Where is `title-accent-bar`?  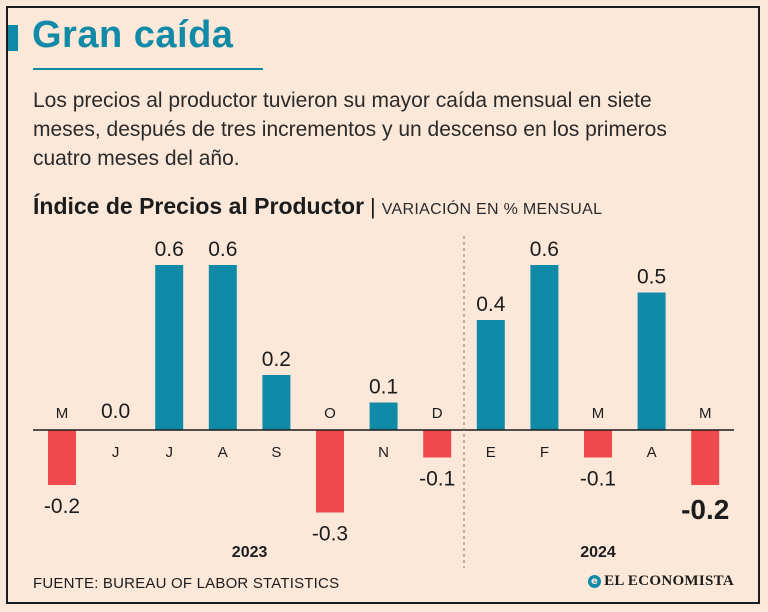
title-accent-bar is located at coordinates (13, 38).